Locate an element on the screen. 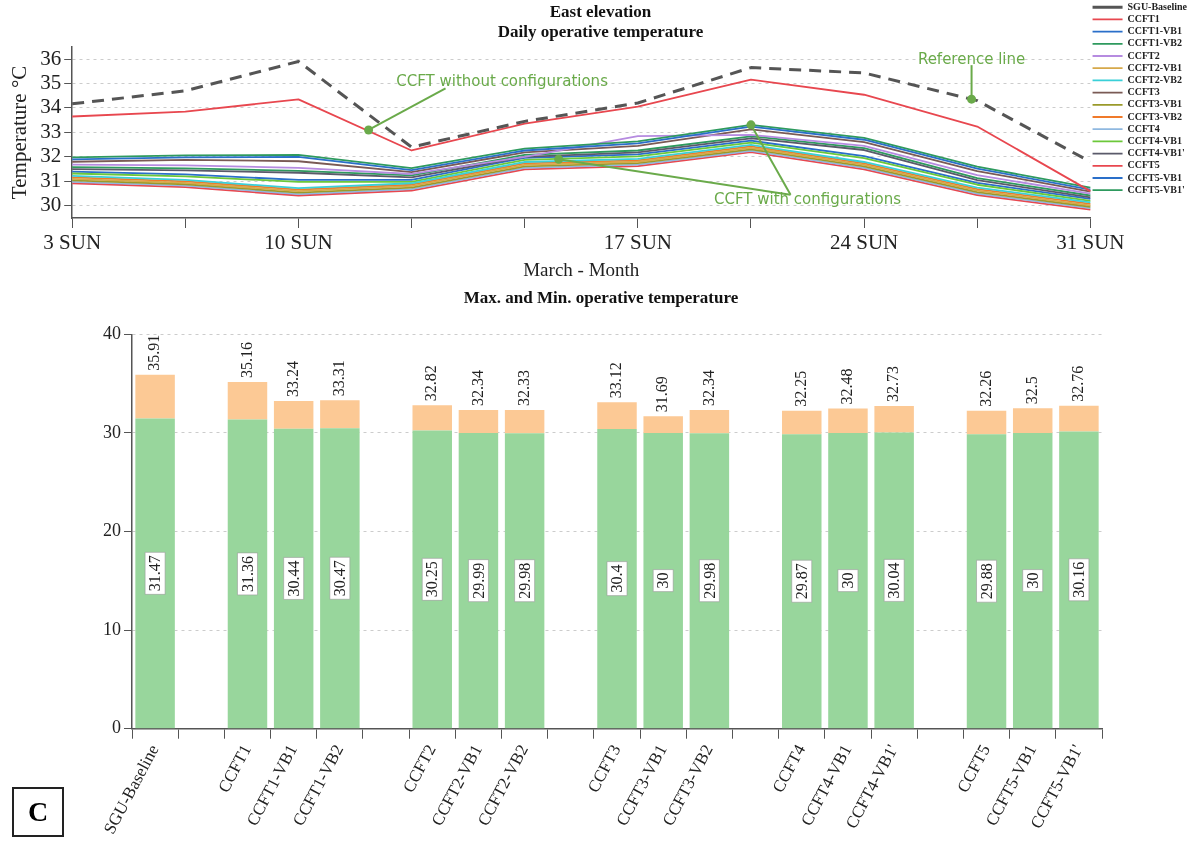 The height and width of the screenshot is (857, 1197). legend-label: CCFT4-VB1 is located at coordinates (1154, 140).